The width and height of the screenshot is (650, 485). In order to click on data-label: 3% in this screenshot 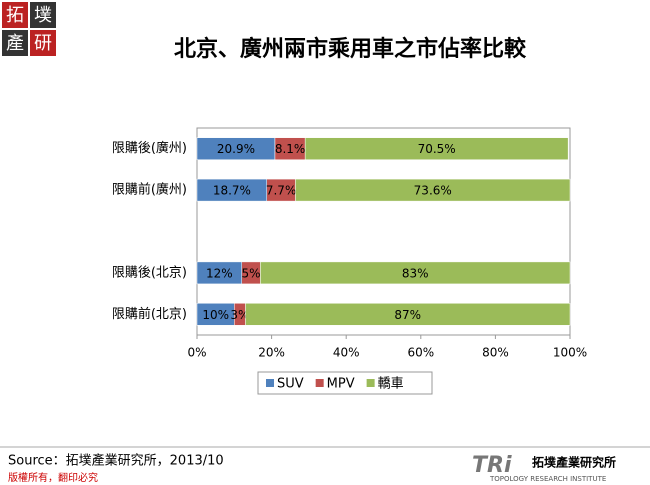, I will do `click(239, 315)`.